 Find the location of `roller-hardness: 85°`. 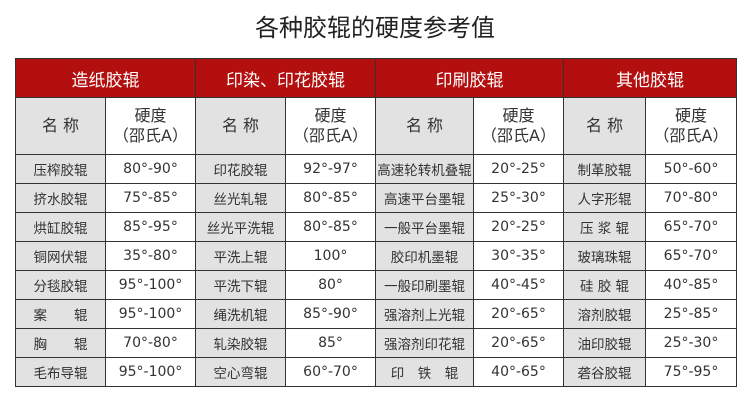

roller-hardness: 85° is located at coordinates (330, 343).